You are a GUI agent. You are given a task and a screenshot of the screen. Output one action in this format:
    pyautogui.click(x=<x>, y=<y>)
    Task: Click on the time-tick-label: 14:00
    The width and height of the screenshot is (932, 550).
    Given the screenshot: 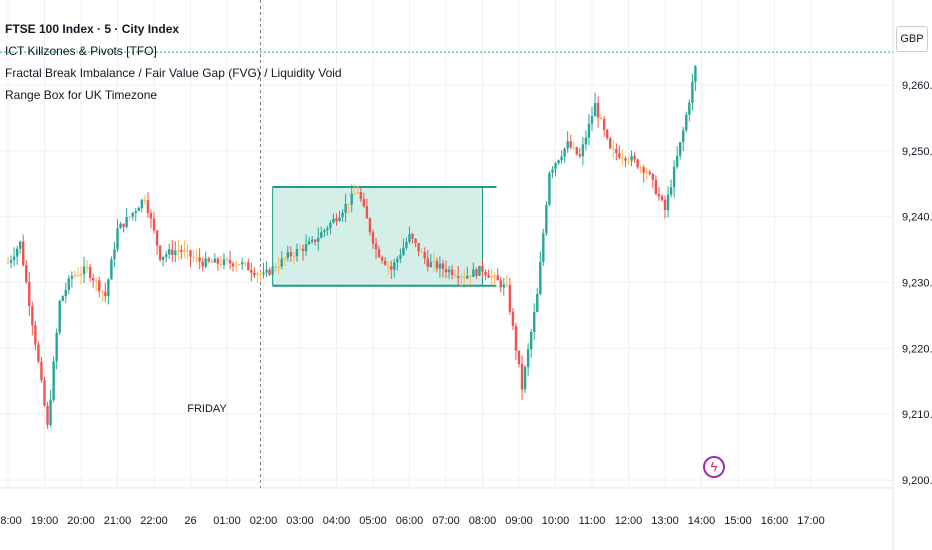 What is the action you would take?
    pyautogui.click(x=702, y=521)
    